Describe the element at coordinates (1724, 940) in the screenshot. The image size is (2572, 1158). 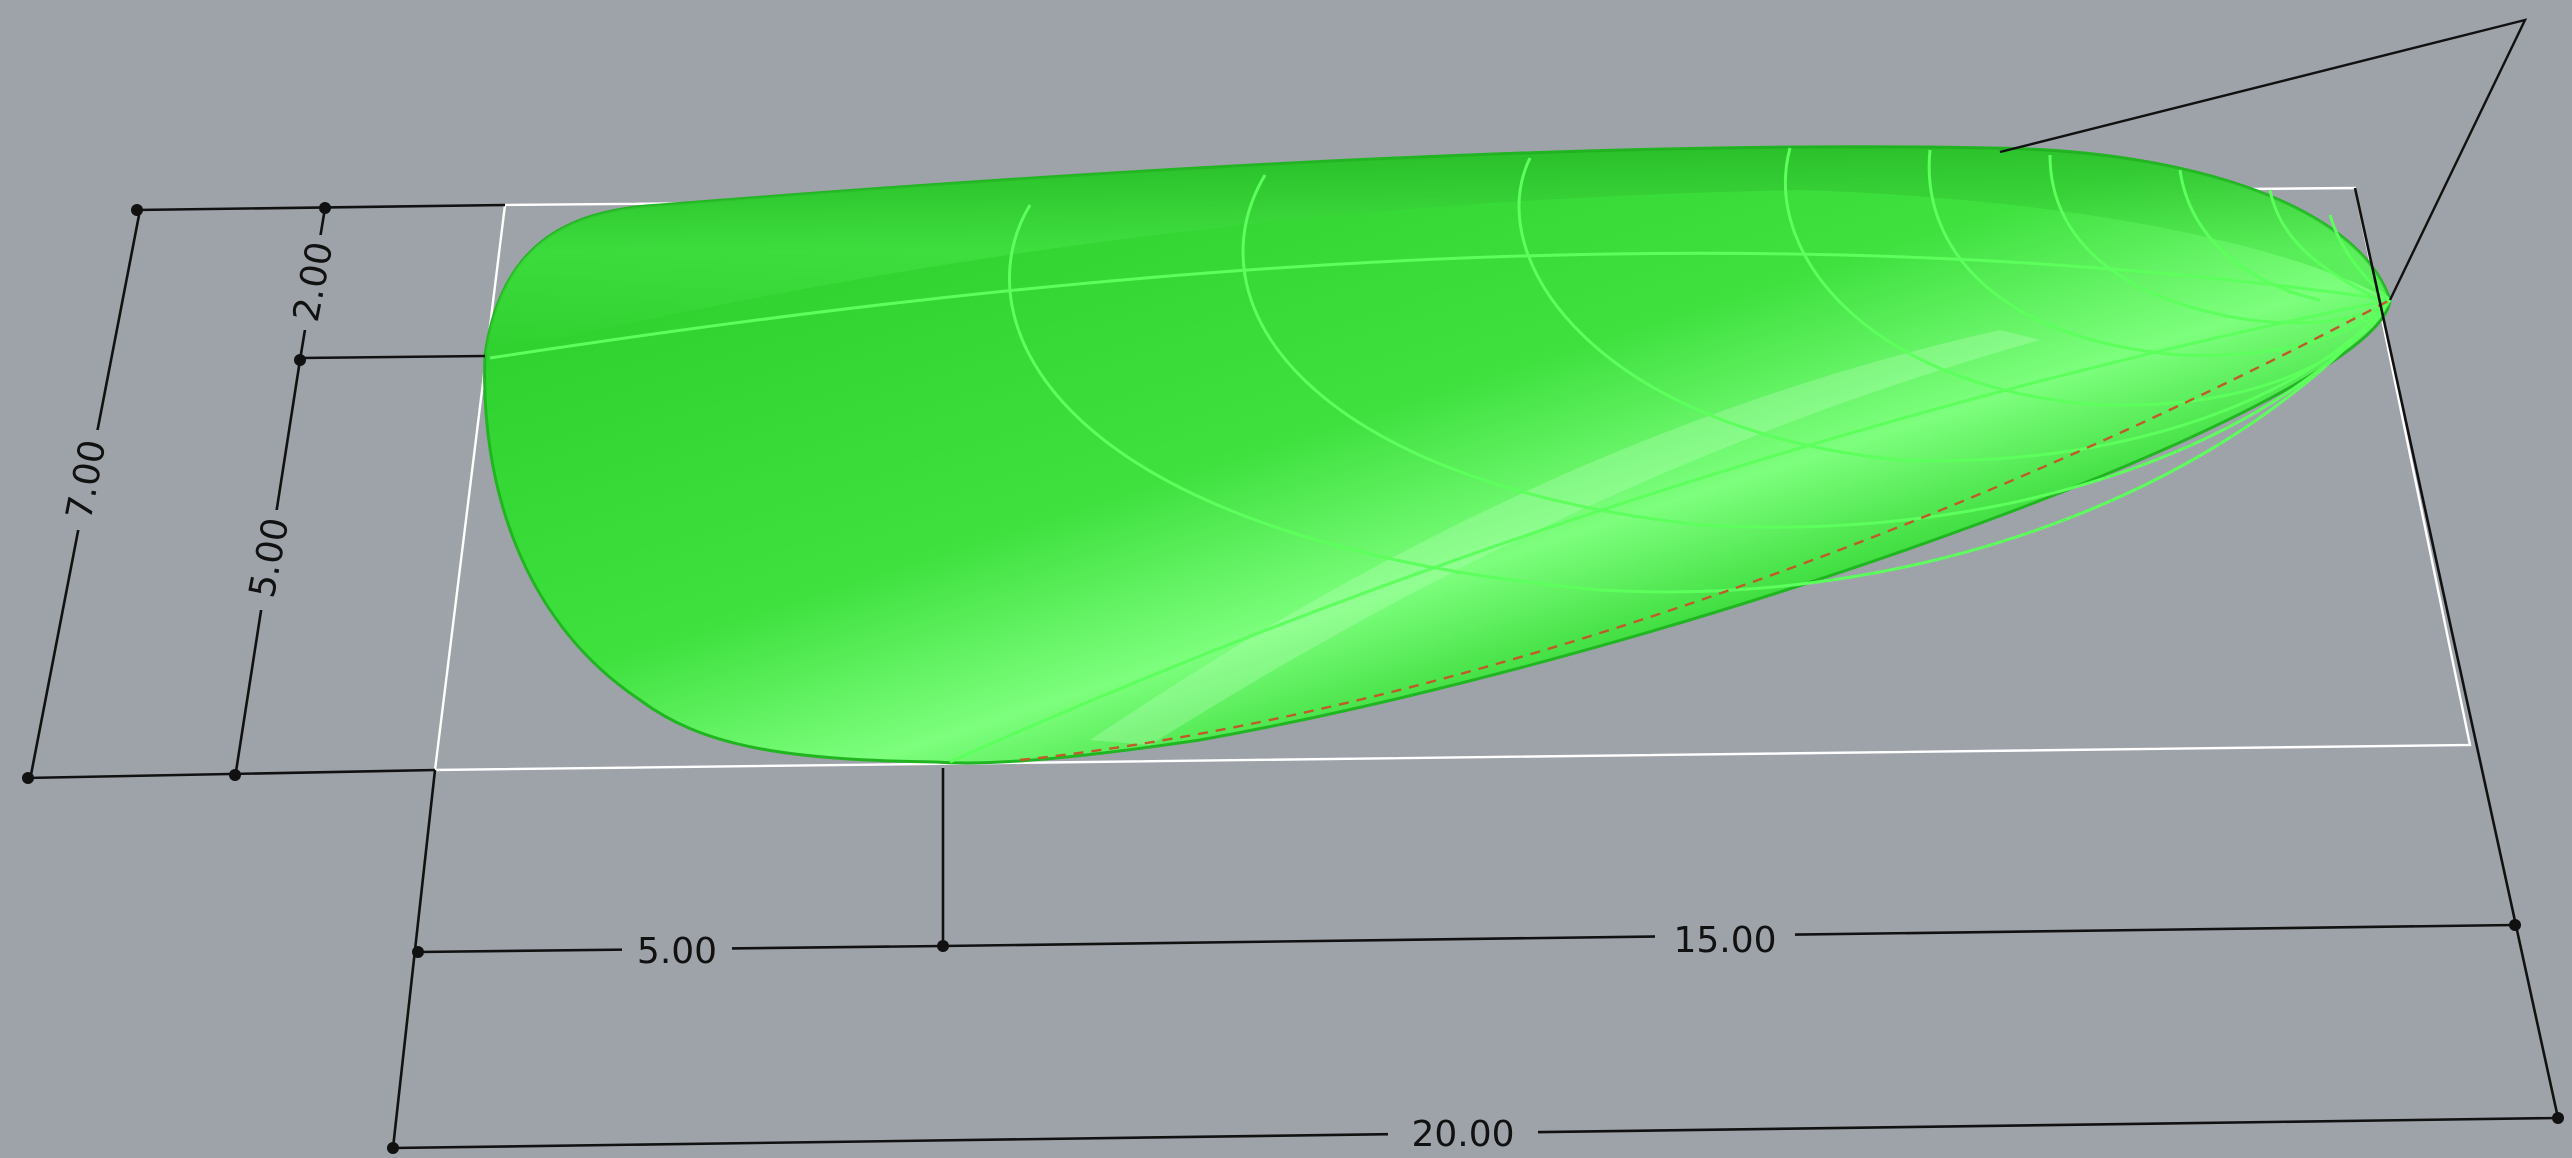
I see `dimension-label-right-length: 15.00` at that location.